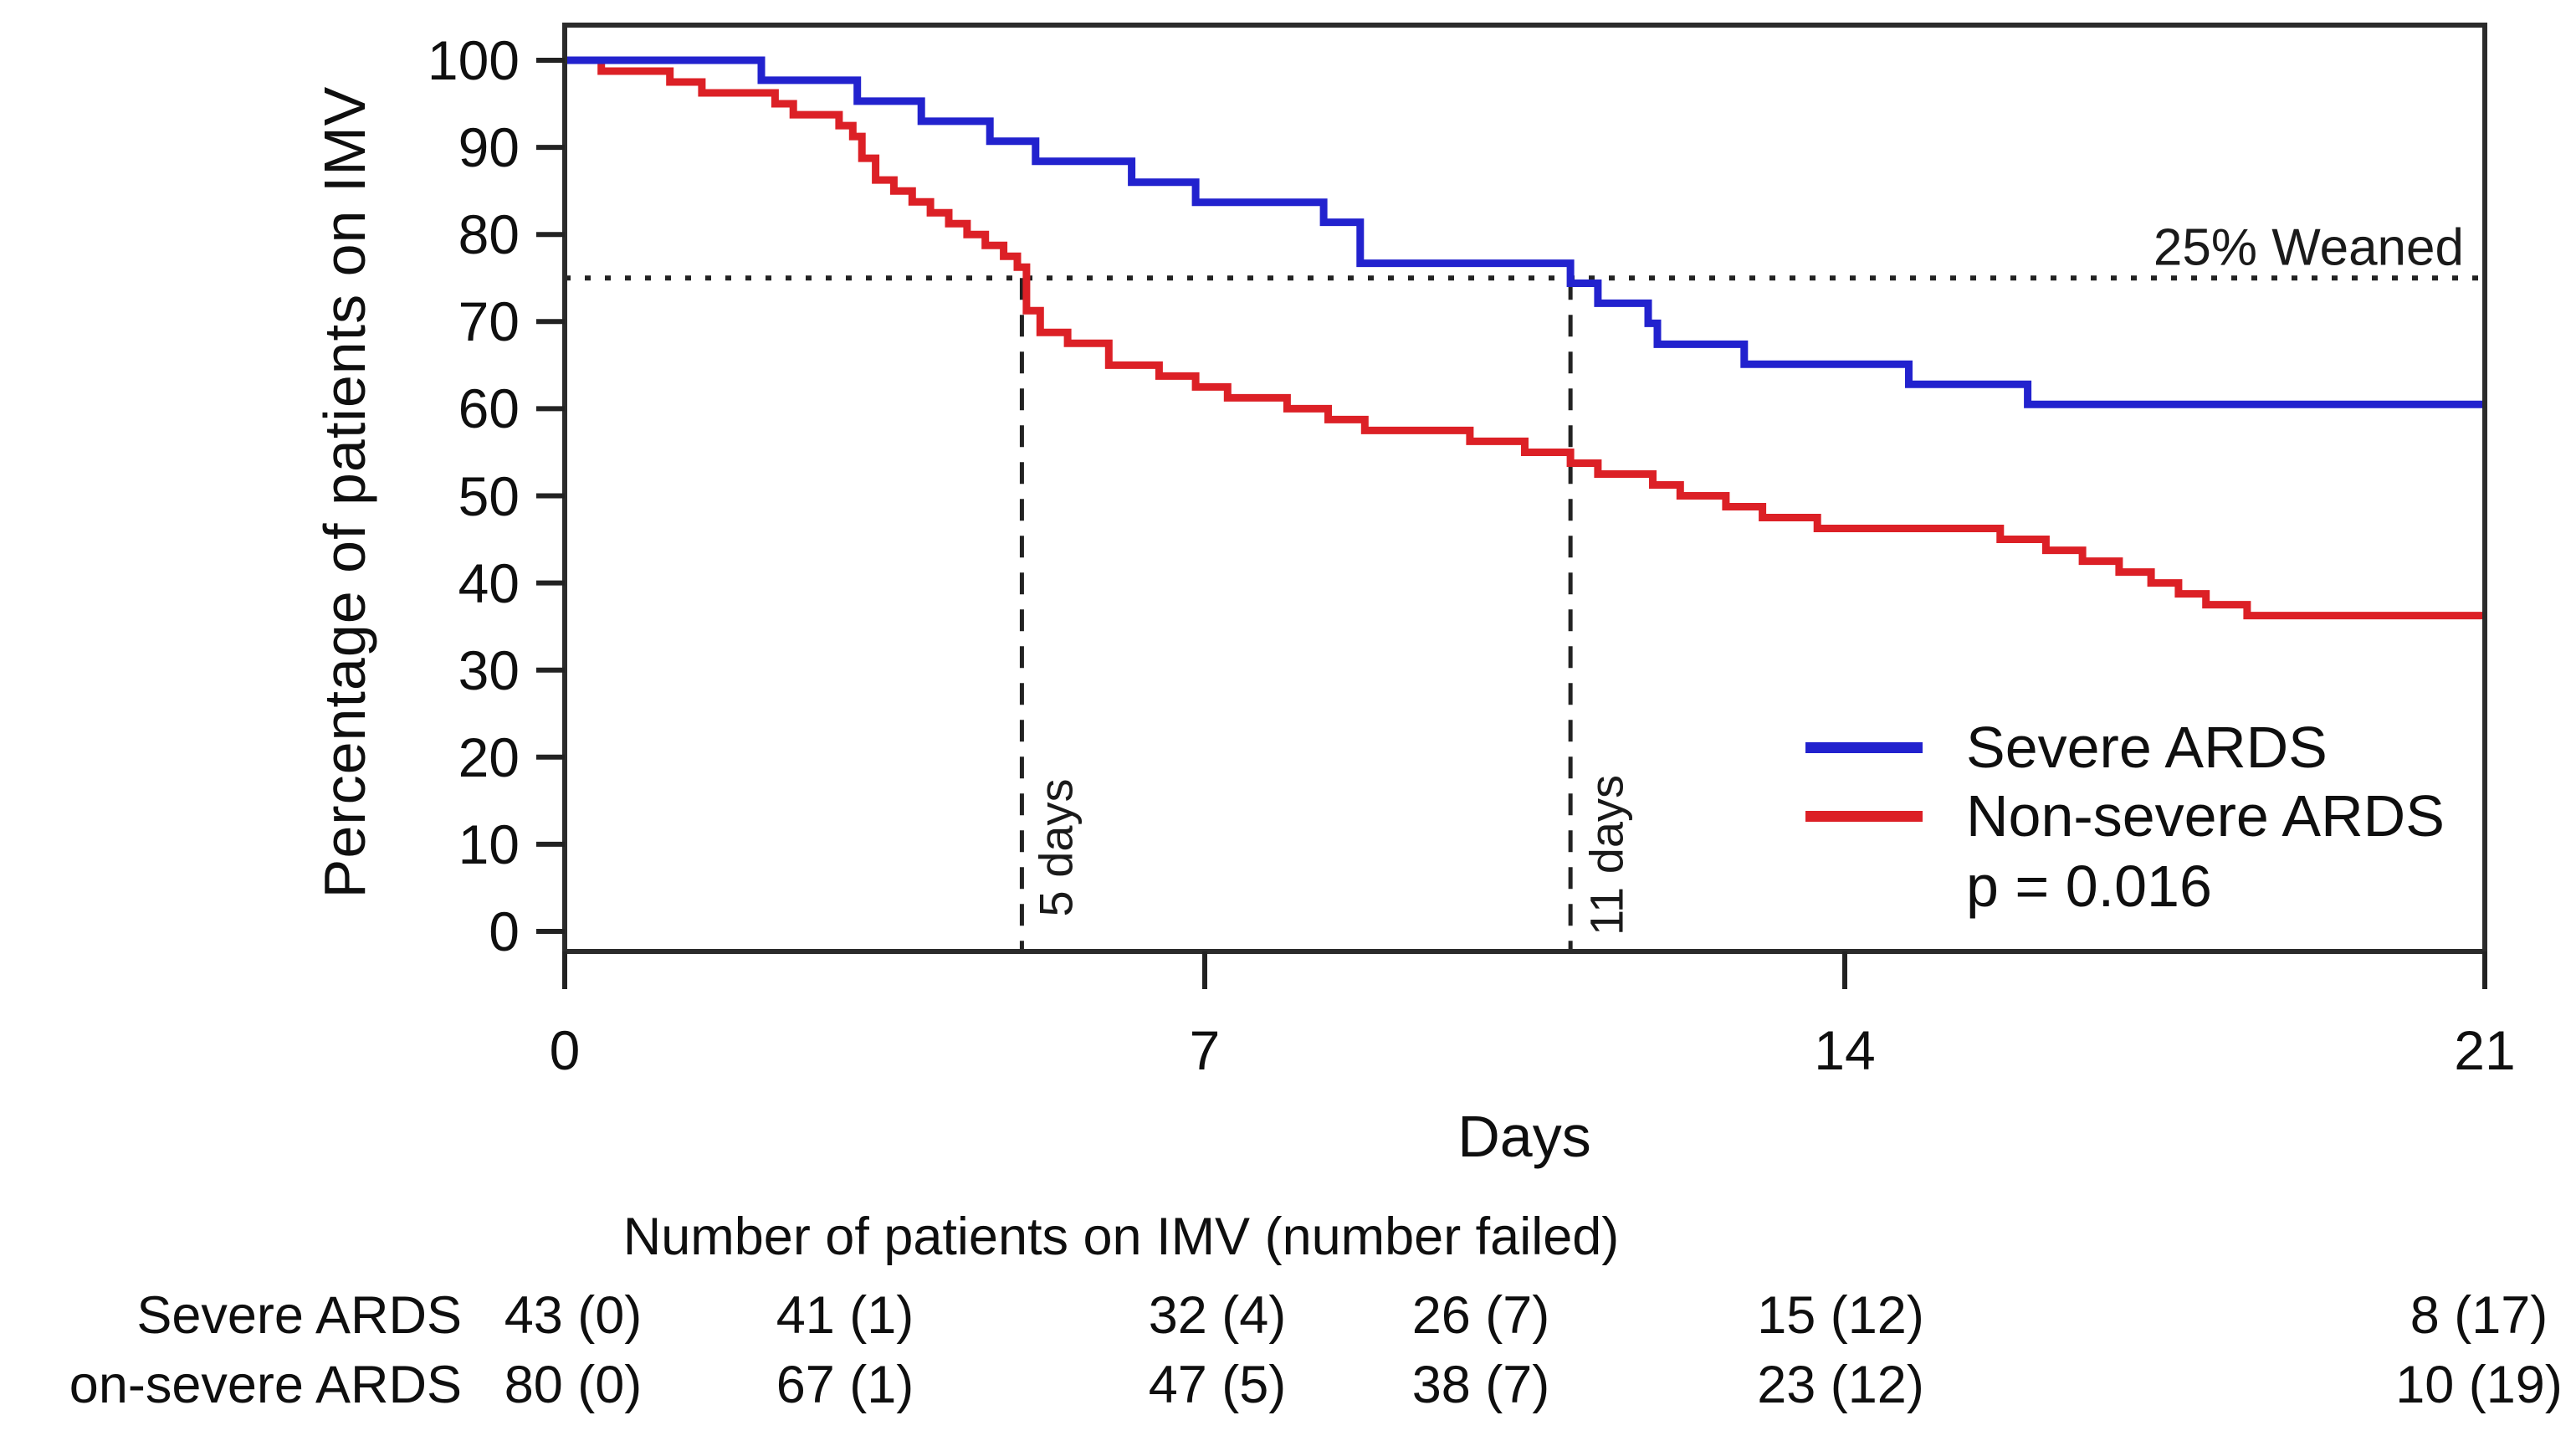  What do you see at coordinates (2479, 1385) in the screenshot?
I see `risk-table-cell: 10 (19)` at bounding box center [2479, 1385].